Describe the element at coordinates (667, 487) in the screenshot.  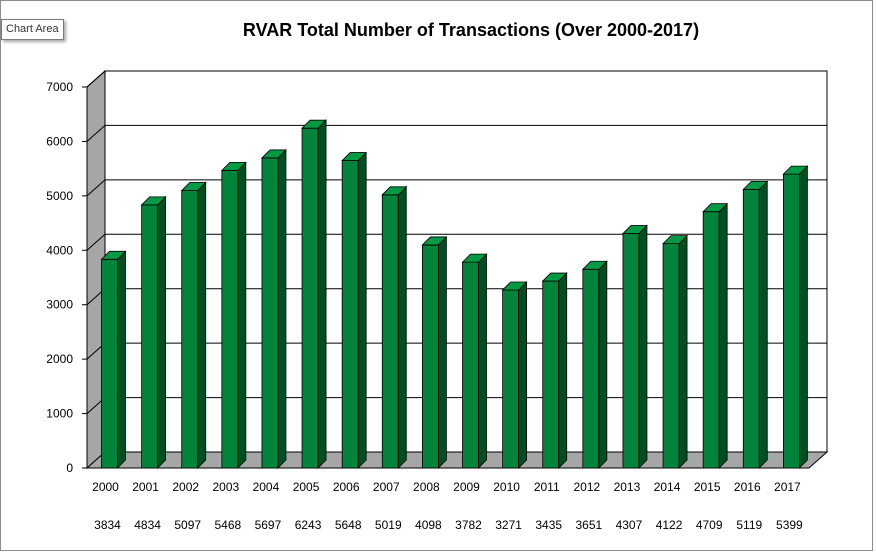
I see `x-tick-label: 2014` at that location.